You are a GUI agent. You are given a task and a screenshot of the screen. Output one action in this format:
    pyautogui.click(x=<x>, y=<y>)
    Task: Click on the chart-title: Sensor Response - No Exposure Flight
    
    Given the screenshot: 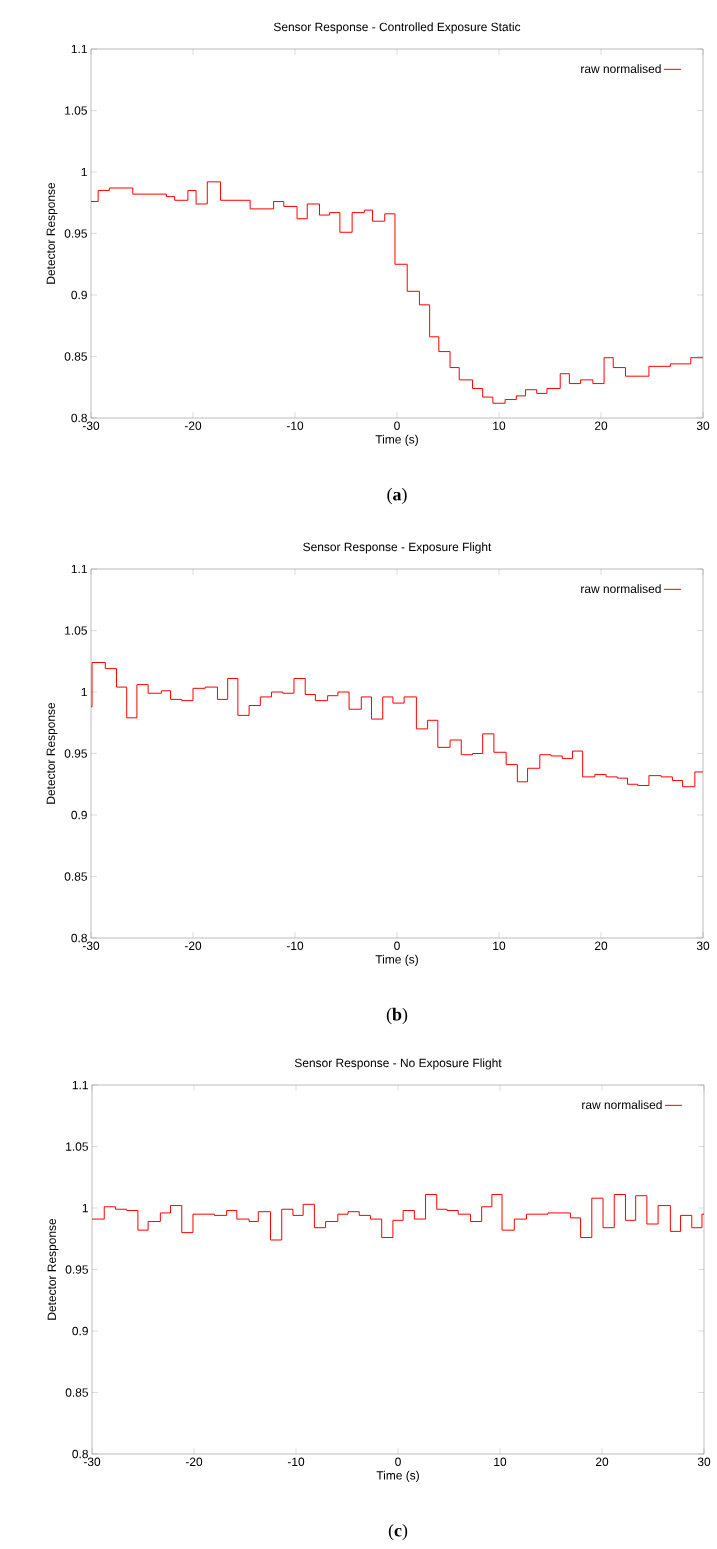 What is the action you would take?
    pyautogui.click(x=398, y=1064)
    